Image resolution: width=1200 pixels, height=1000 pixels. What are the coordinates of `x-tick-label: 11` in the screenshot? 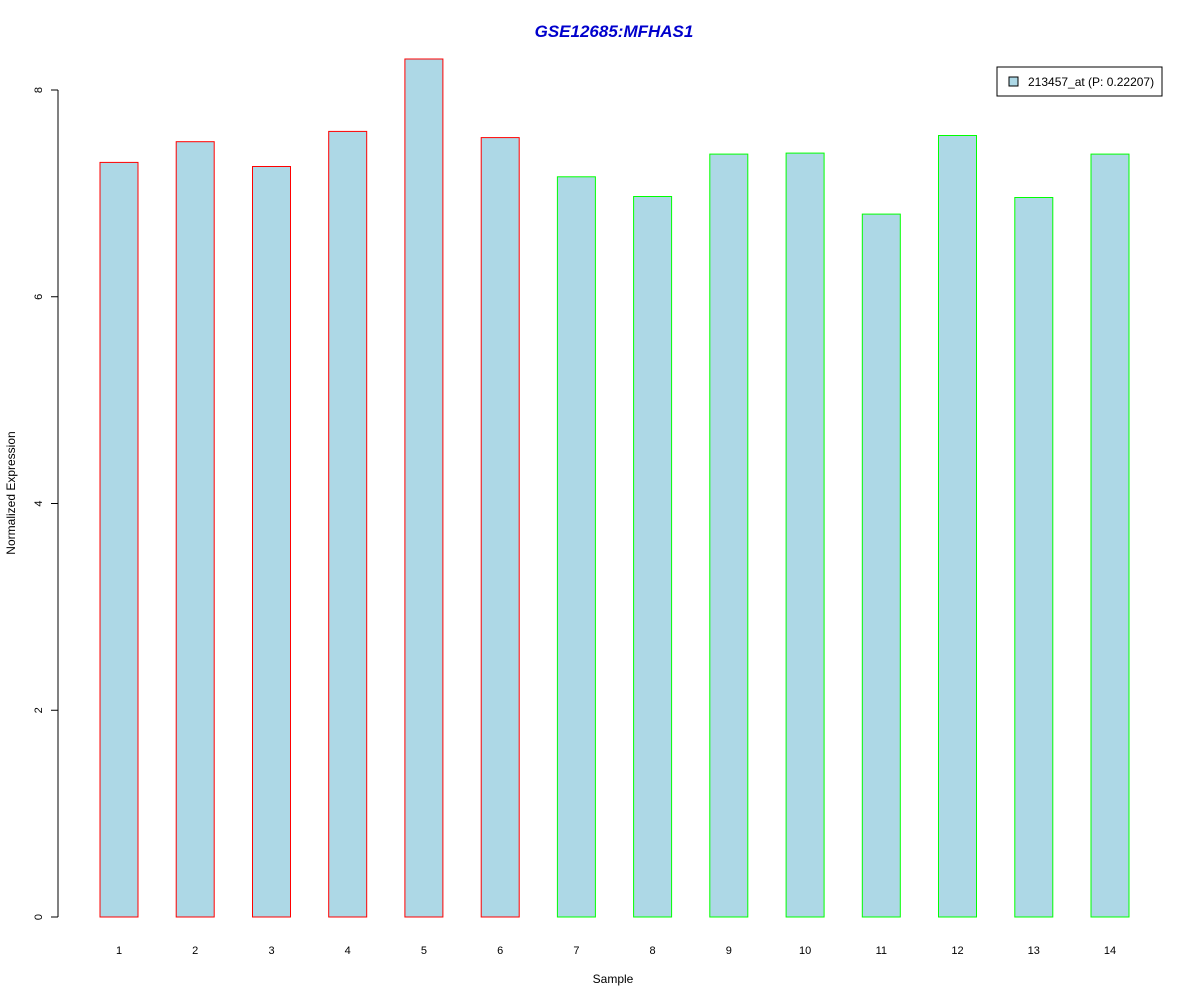 It's located at (881, 951).